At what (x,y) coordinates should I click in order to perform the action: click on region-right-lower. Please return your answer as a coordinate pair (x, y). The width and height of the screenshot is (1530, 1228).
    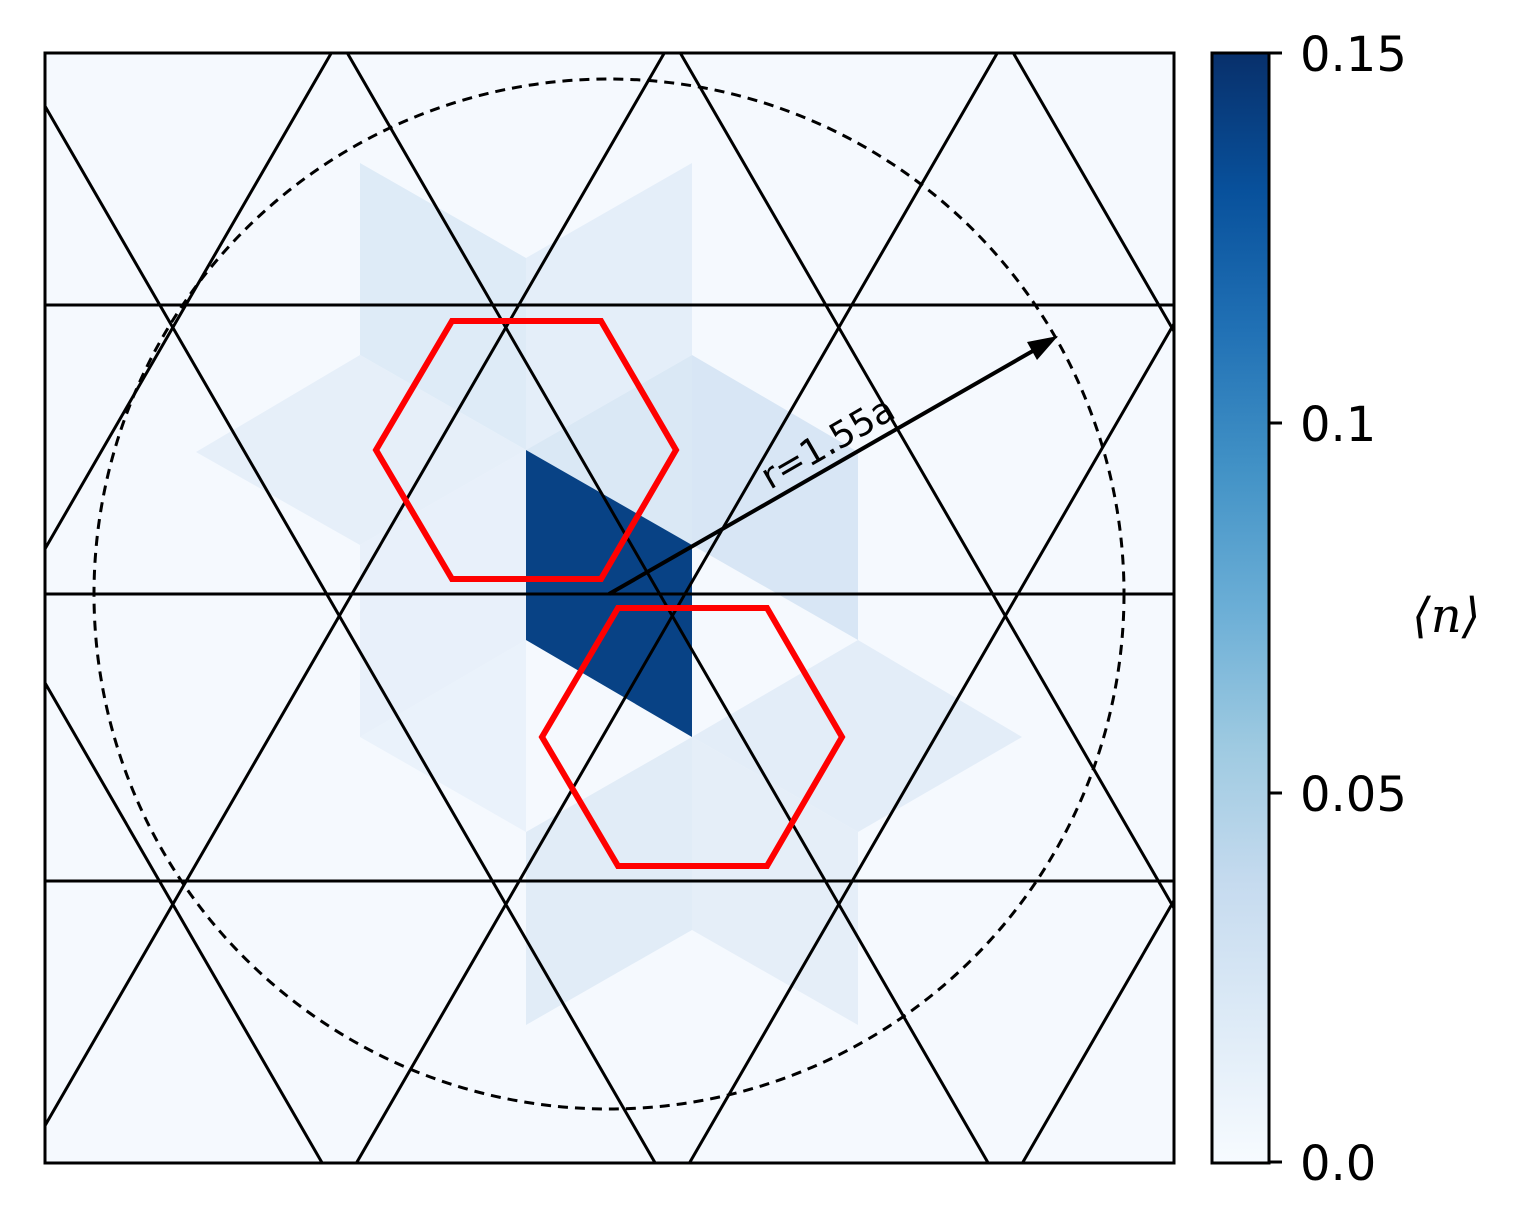
    Looking at the image, I should click on (857, 736).